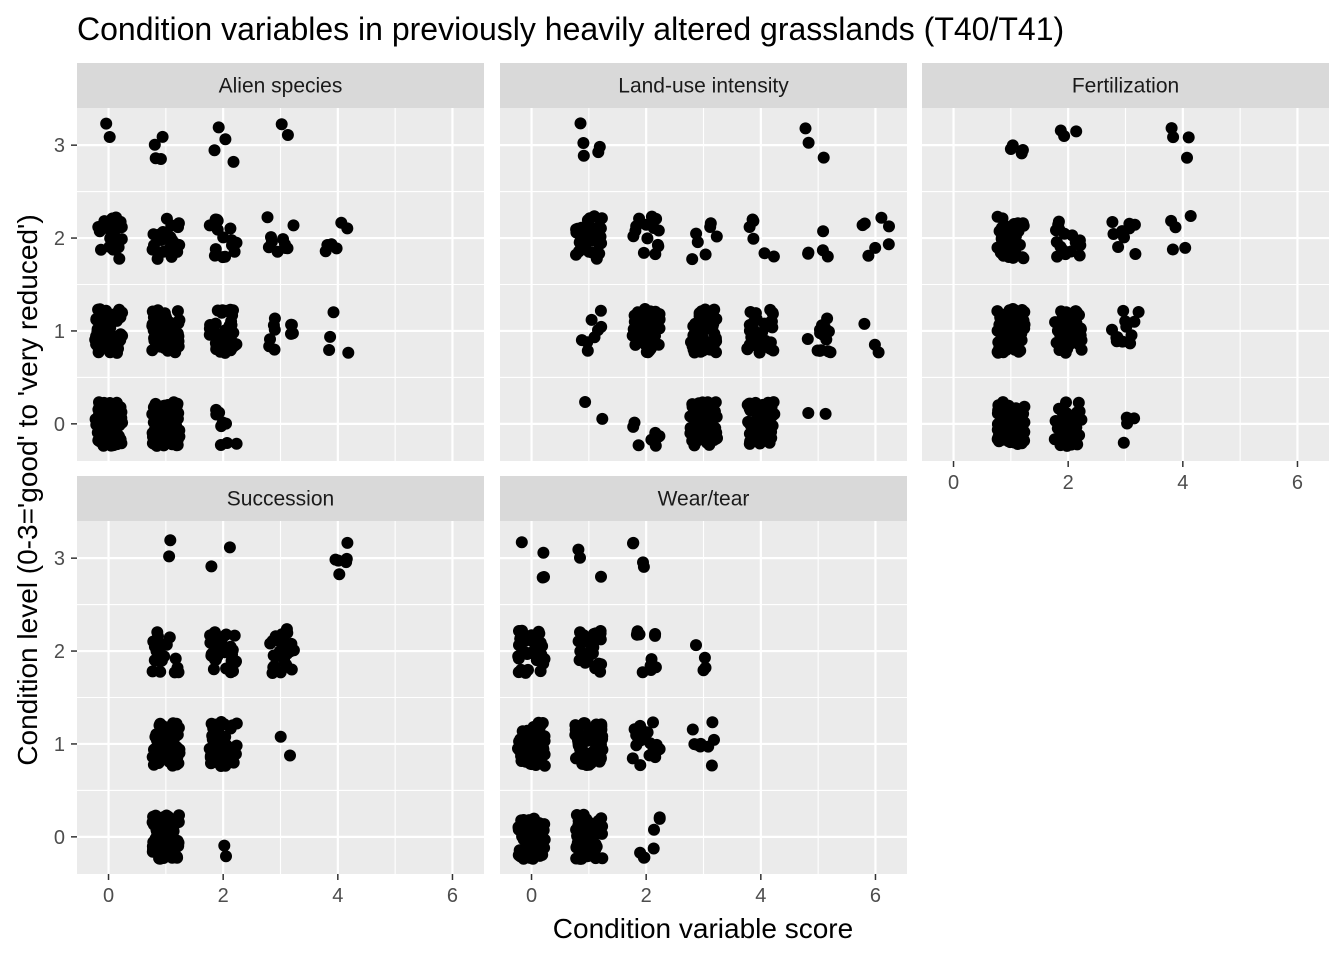 The height and width of the screenshot is (960, 1344). I want to click on facet-strip-label: Alien species, so click(281, 86).